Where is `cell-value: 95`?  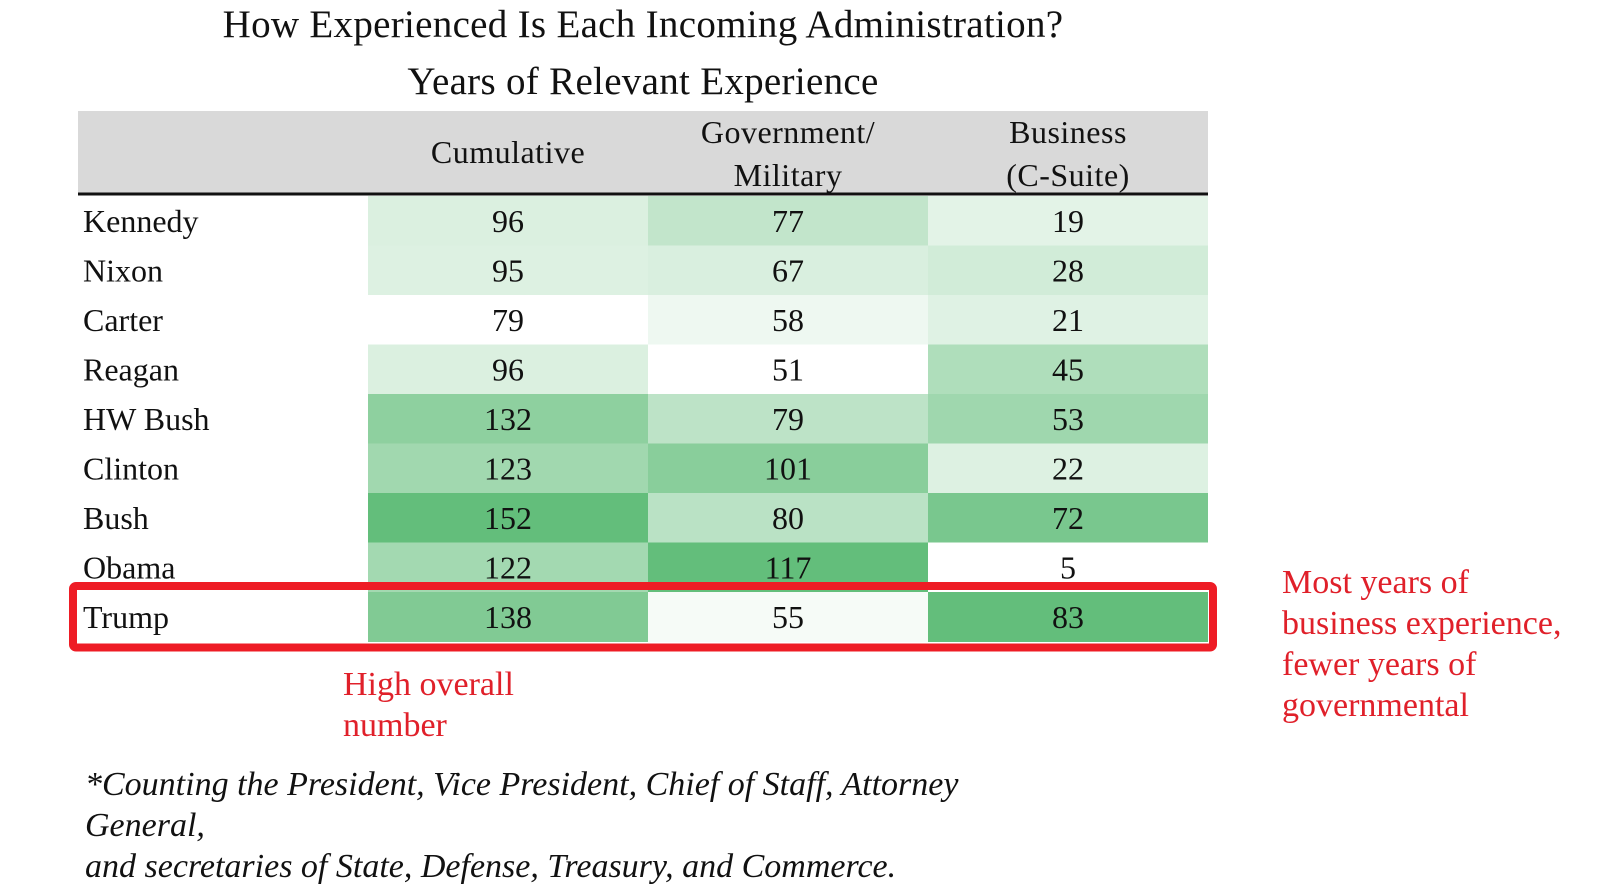 cell-value: 95 is located at coordinates (508, 270).